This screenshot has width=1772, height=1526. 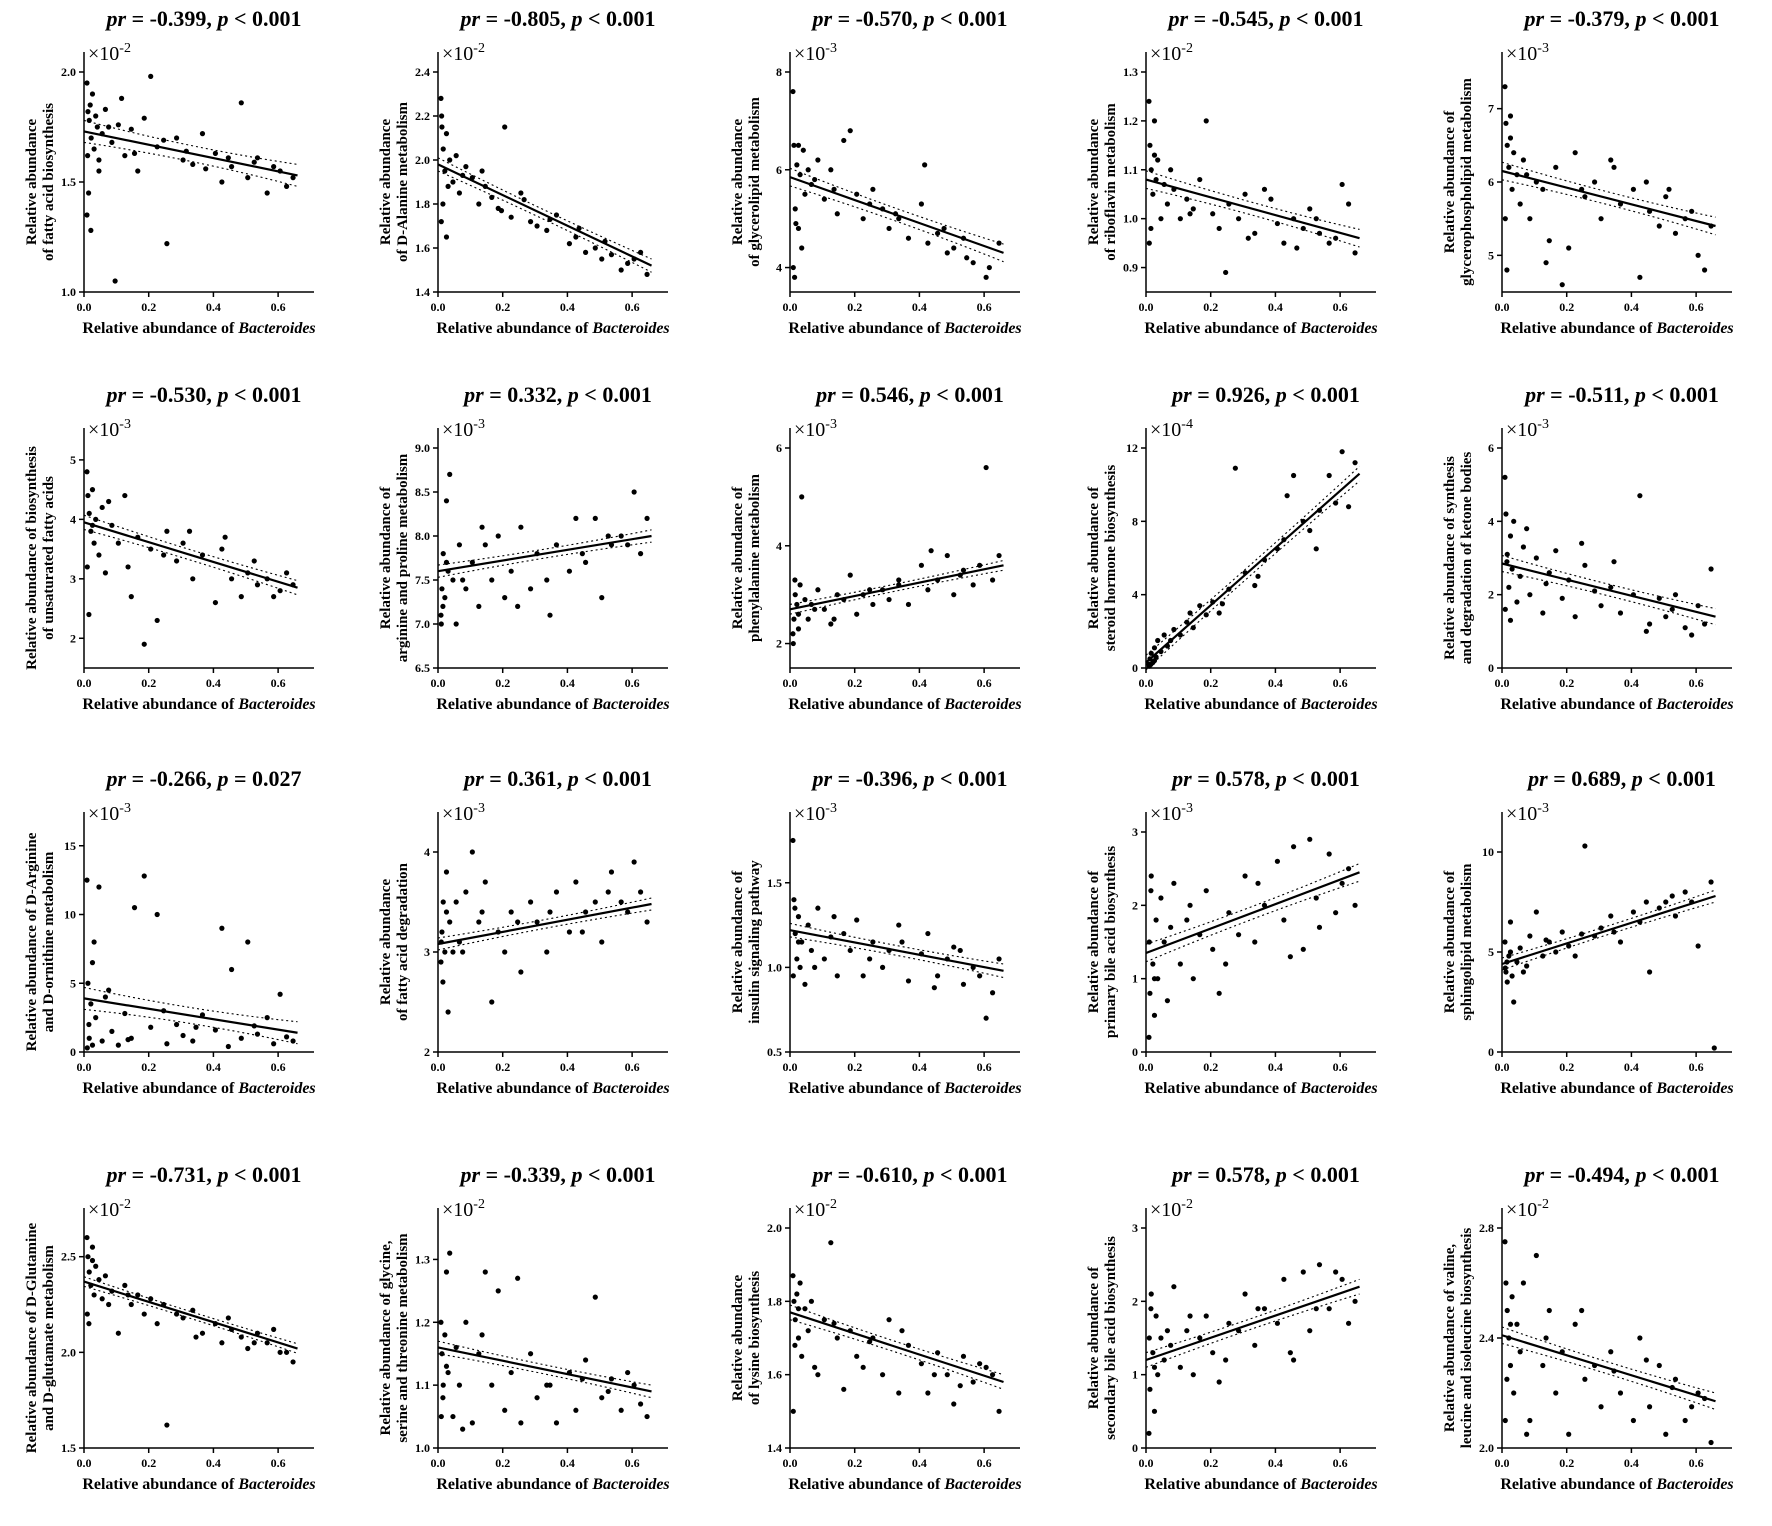 I want to click on confidence-band-upper, so click(x=1252, y=904).